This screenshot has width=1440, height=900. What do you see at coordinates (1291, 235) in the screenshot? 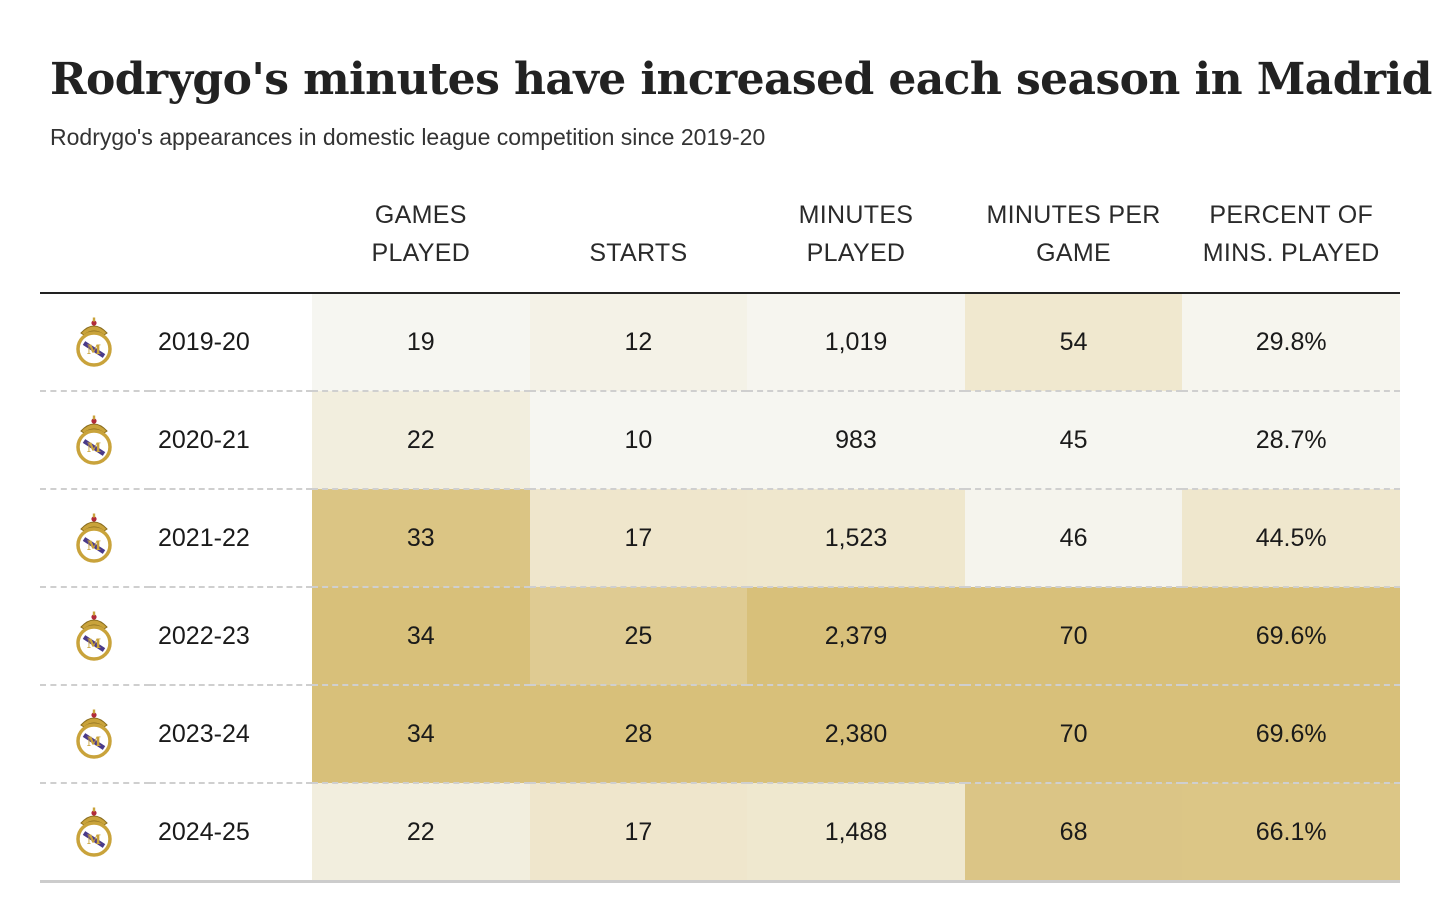
I see `header-percent-mins-played: PERCENT OF MINS. PLAYED` at bounding box center [1291, 235].